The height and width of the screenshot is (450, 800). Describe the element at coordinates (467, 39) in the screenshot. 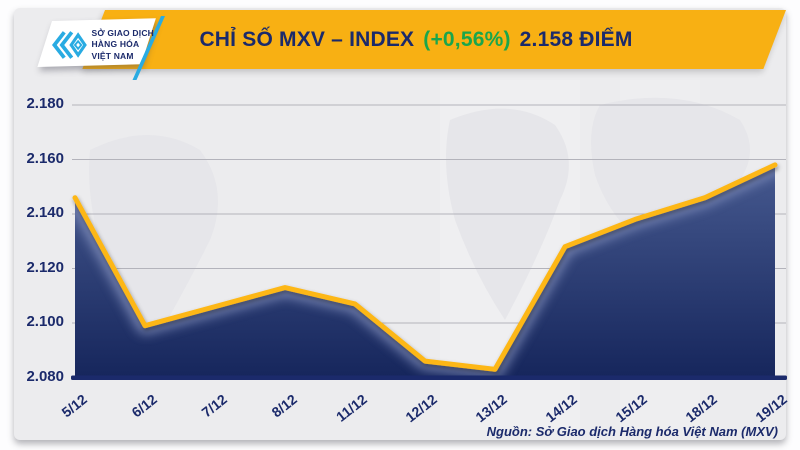

I see `title-change-badge: (+0,56%)` at that location.